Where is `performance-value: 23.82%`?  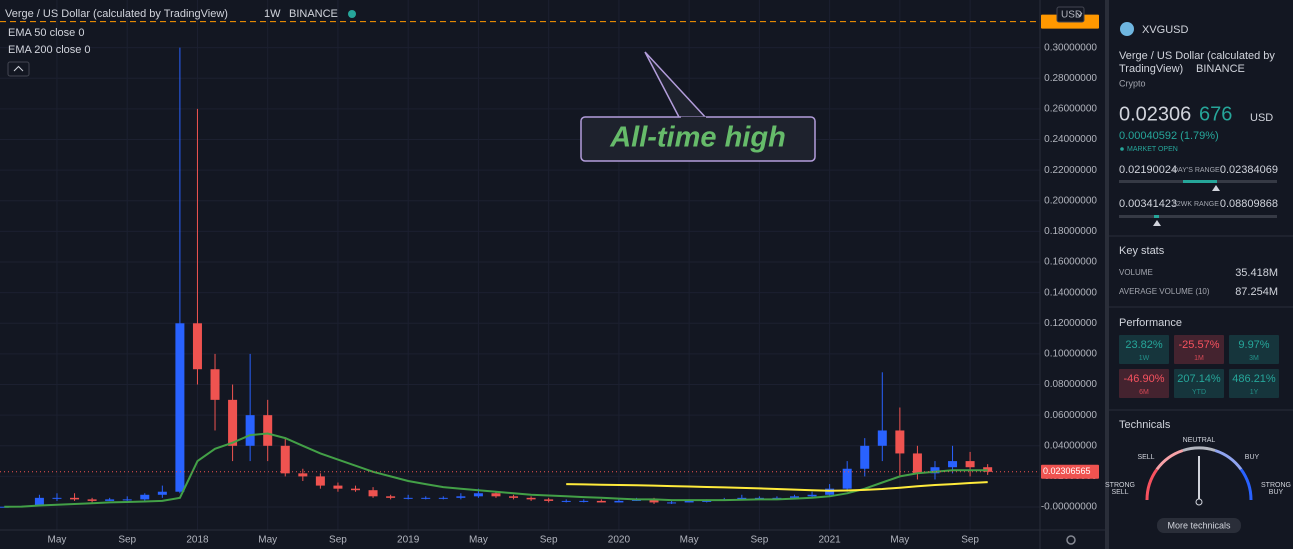
performance-value: 23.82% is located at coordinates (1144, 345).